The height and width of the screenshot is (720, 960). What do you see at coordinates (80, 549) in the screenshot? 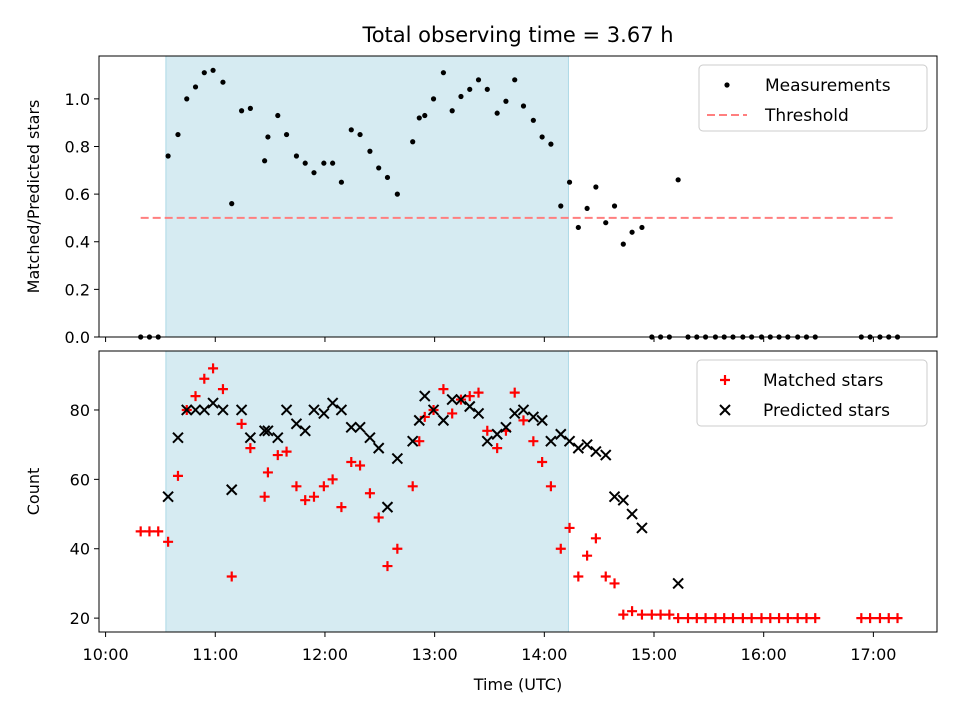
I see `y-tick-label: 40` at bounding box center [80, 549].